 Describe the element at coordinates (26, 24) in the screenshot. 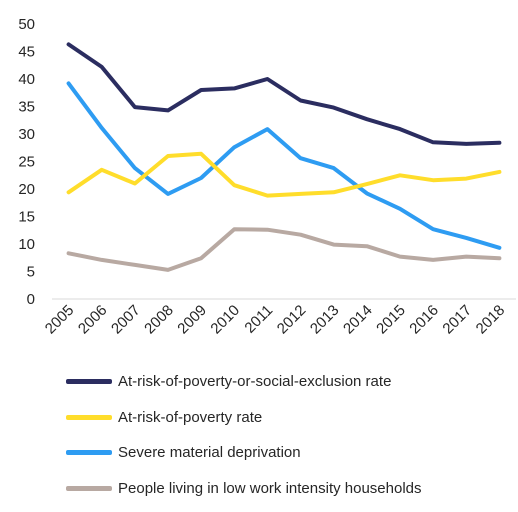

I see `y-tick-label: 50` at that location.